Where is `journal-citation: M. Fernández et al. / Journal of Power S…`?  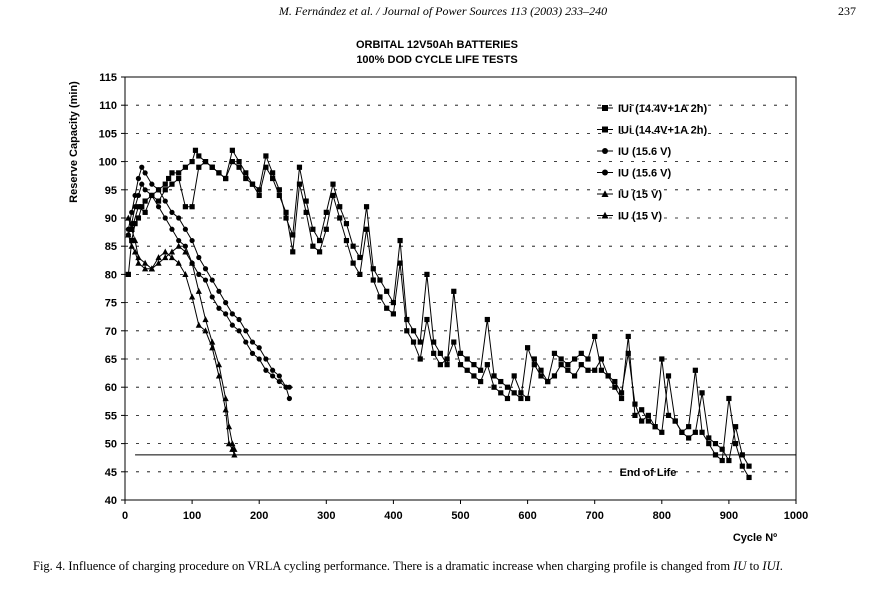
journal-citation: M. Fernández et al. / Journal of Power S… is located at coordinates (443, 11).